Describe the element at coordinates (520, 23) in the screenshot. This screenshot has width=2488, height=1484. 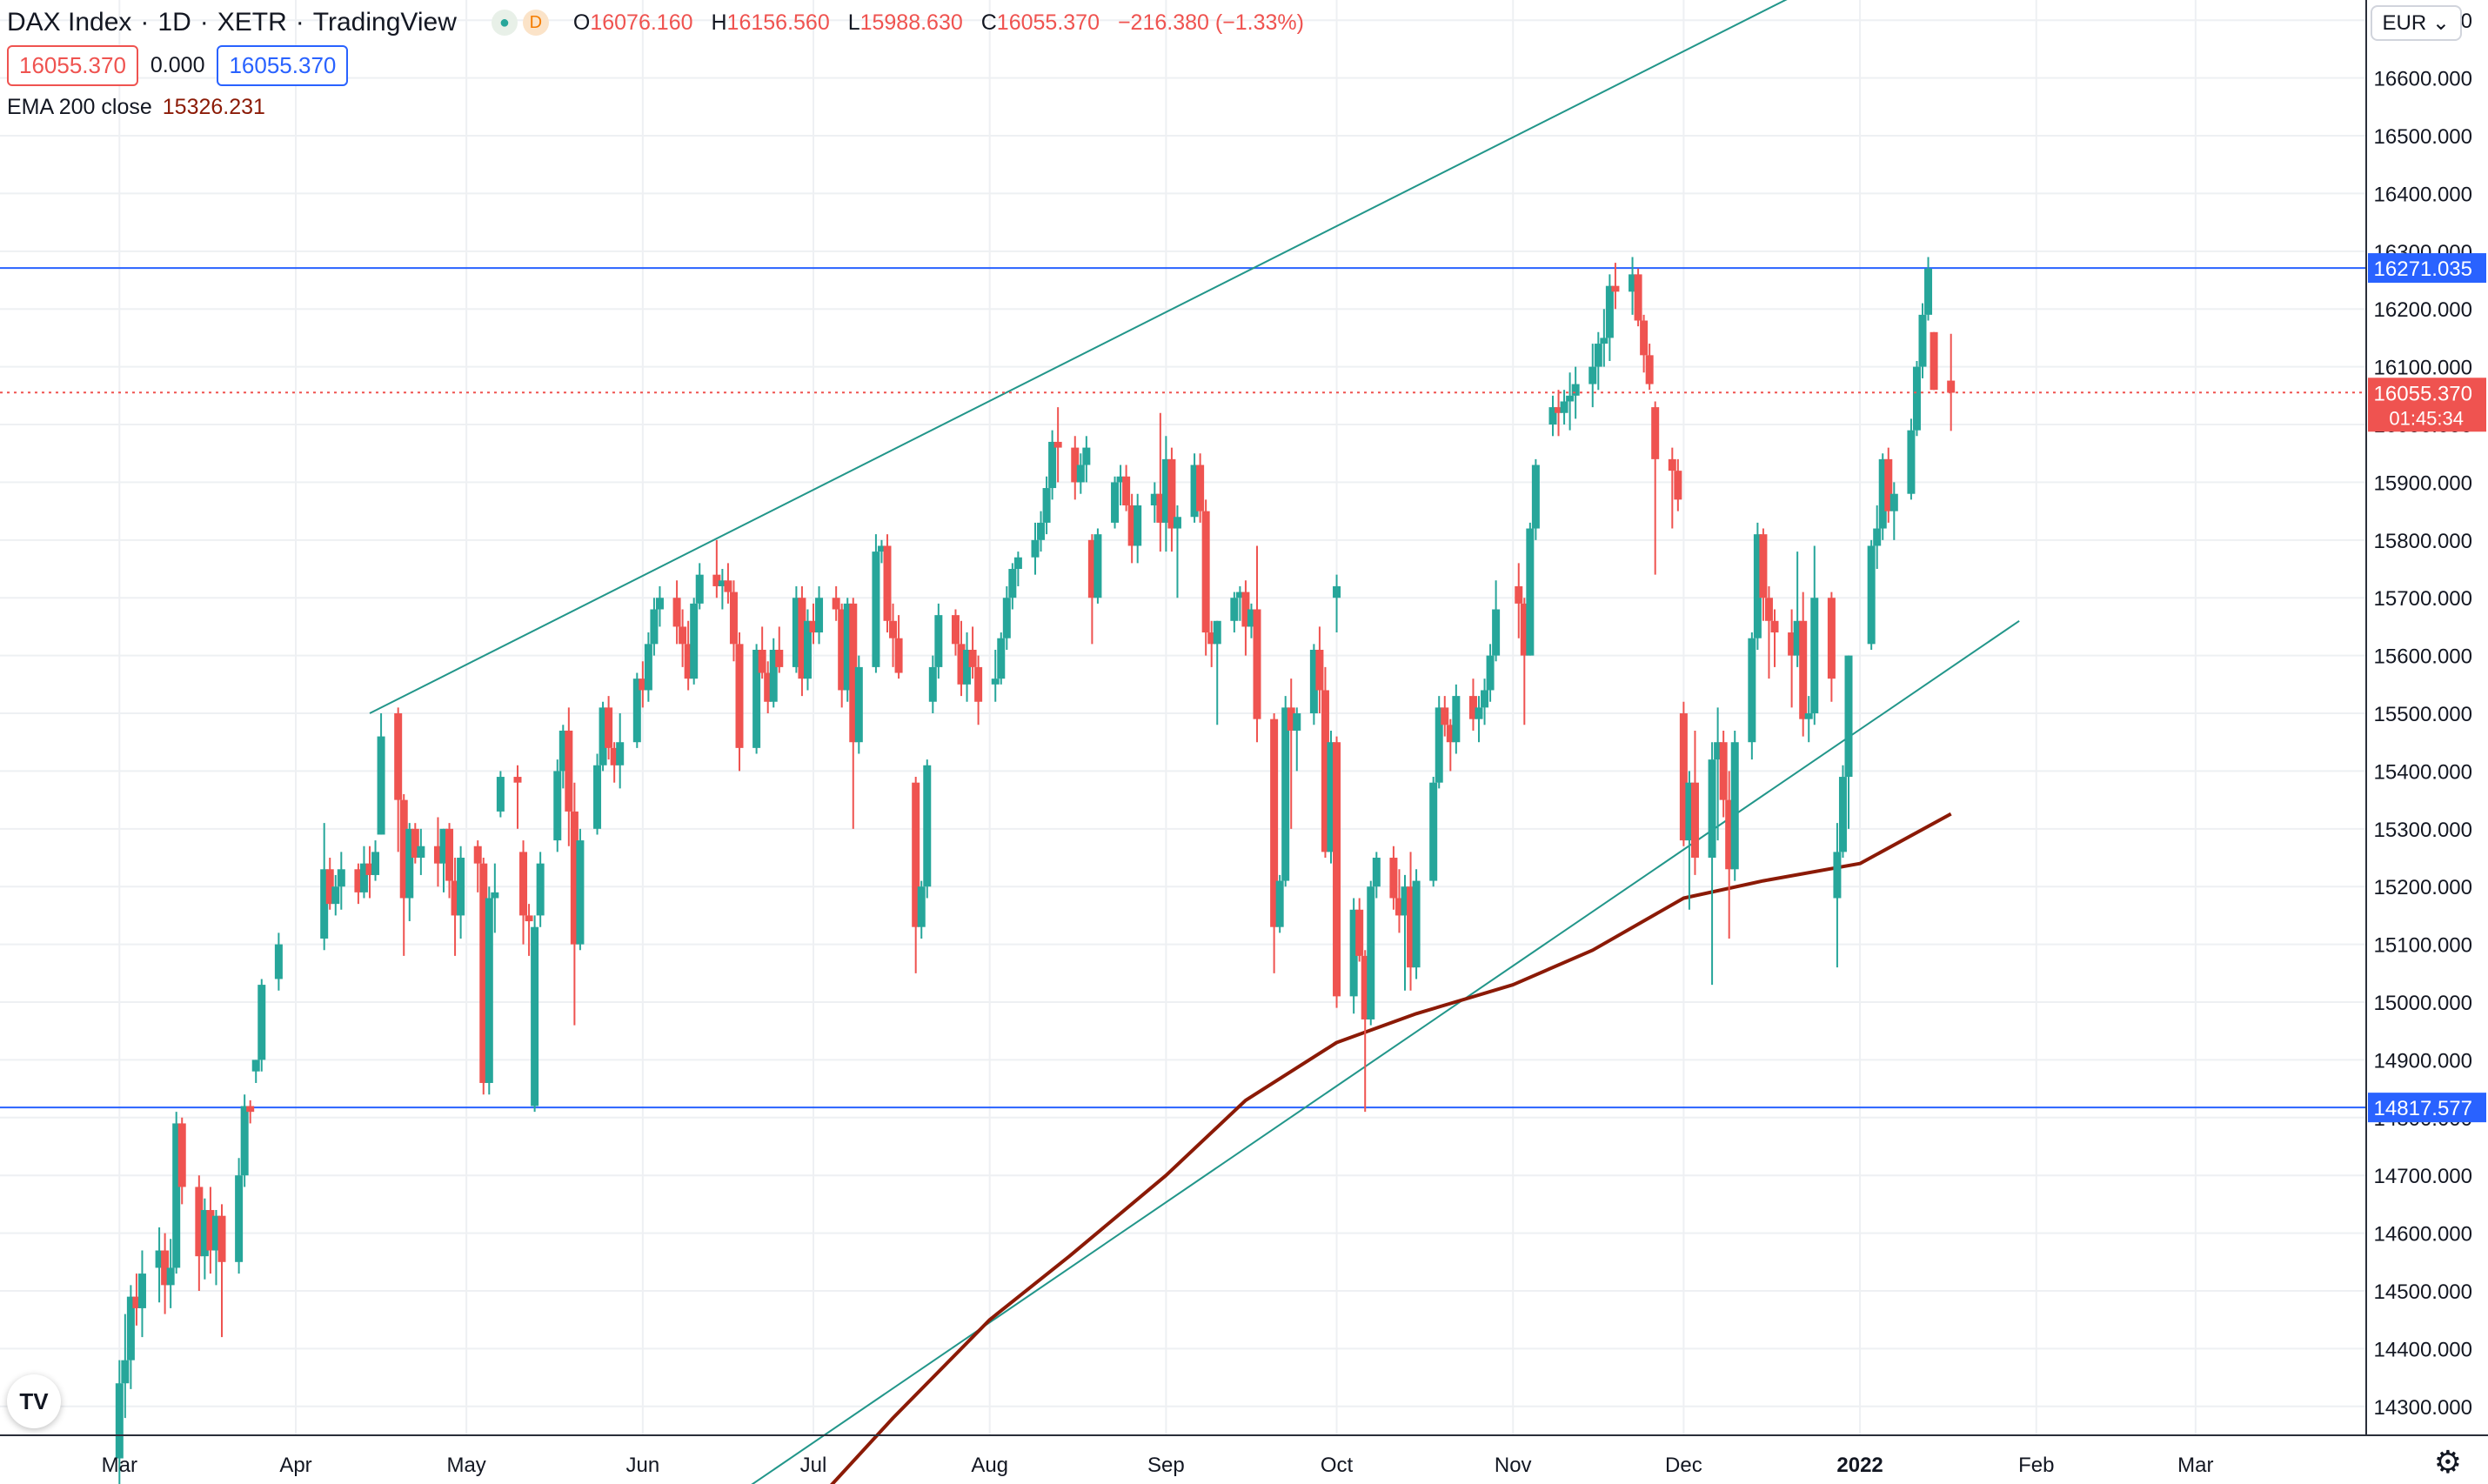
I see `visibility-pill: ● D` at that location.